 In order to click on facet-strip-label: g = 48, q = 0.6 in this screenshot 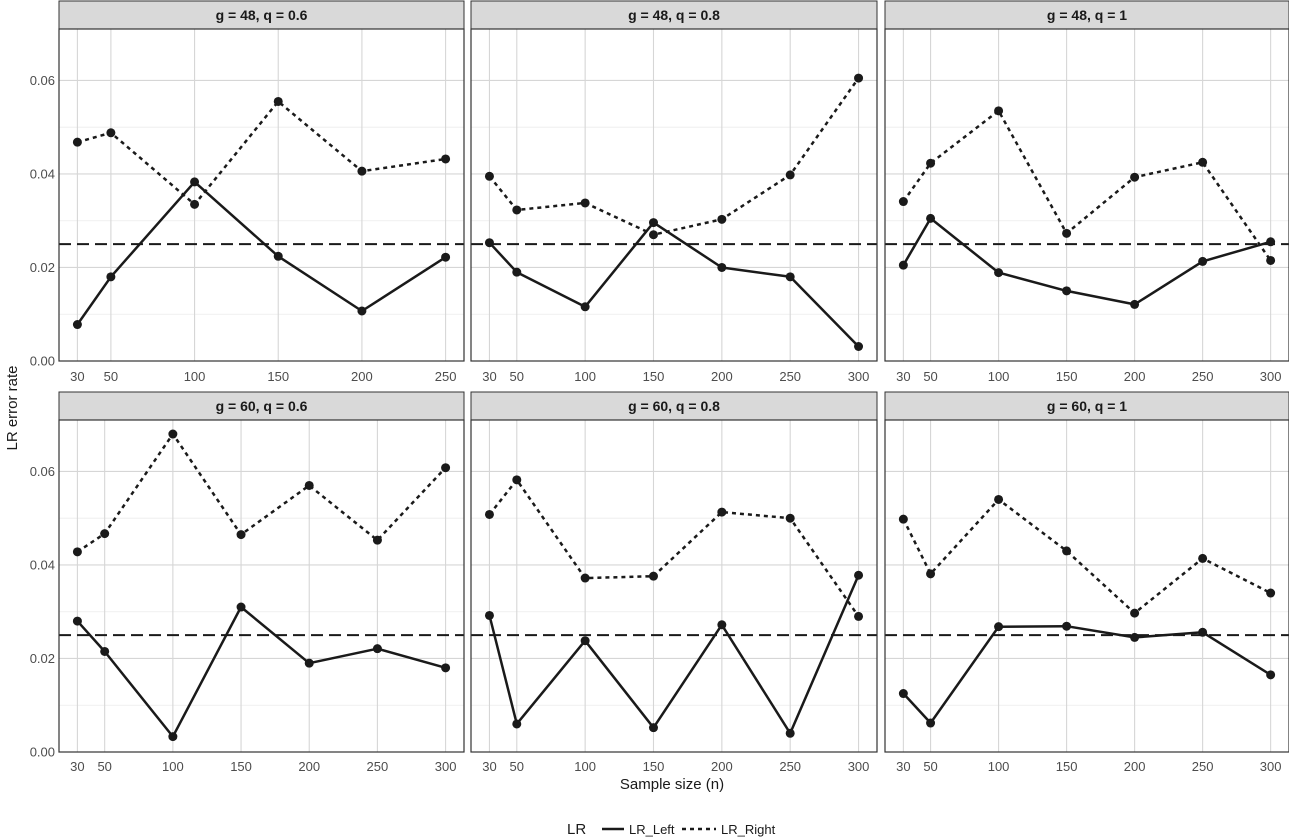, I will do `click(262, 15)`.